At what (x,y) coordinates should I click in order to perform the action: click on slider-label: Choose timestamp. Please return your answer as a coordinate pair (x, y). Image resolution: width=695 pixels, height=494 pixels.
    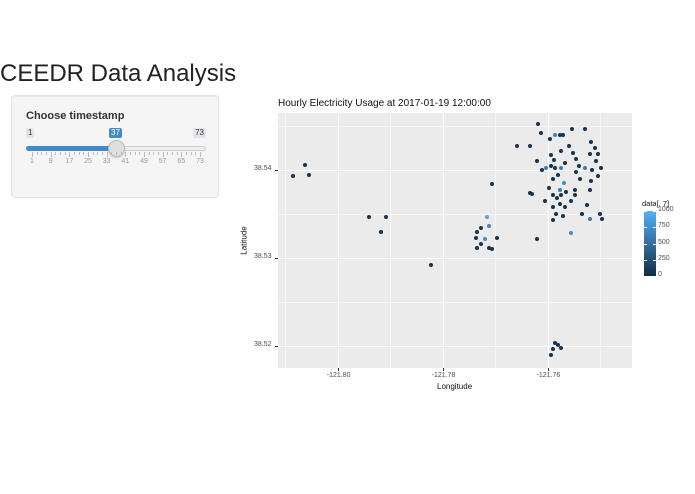
    Looking at the image, I should click on (75, 116).